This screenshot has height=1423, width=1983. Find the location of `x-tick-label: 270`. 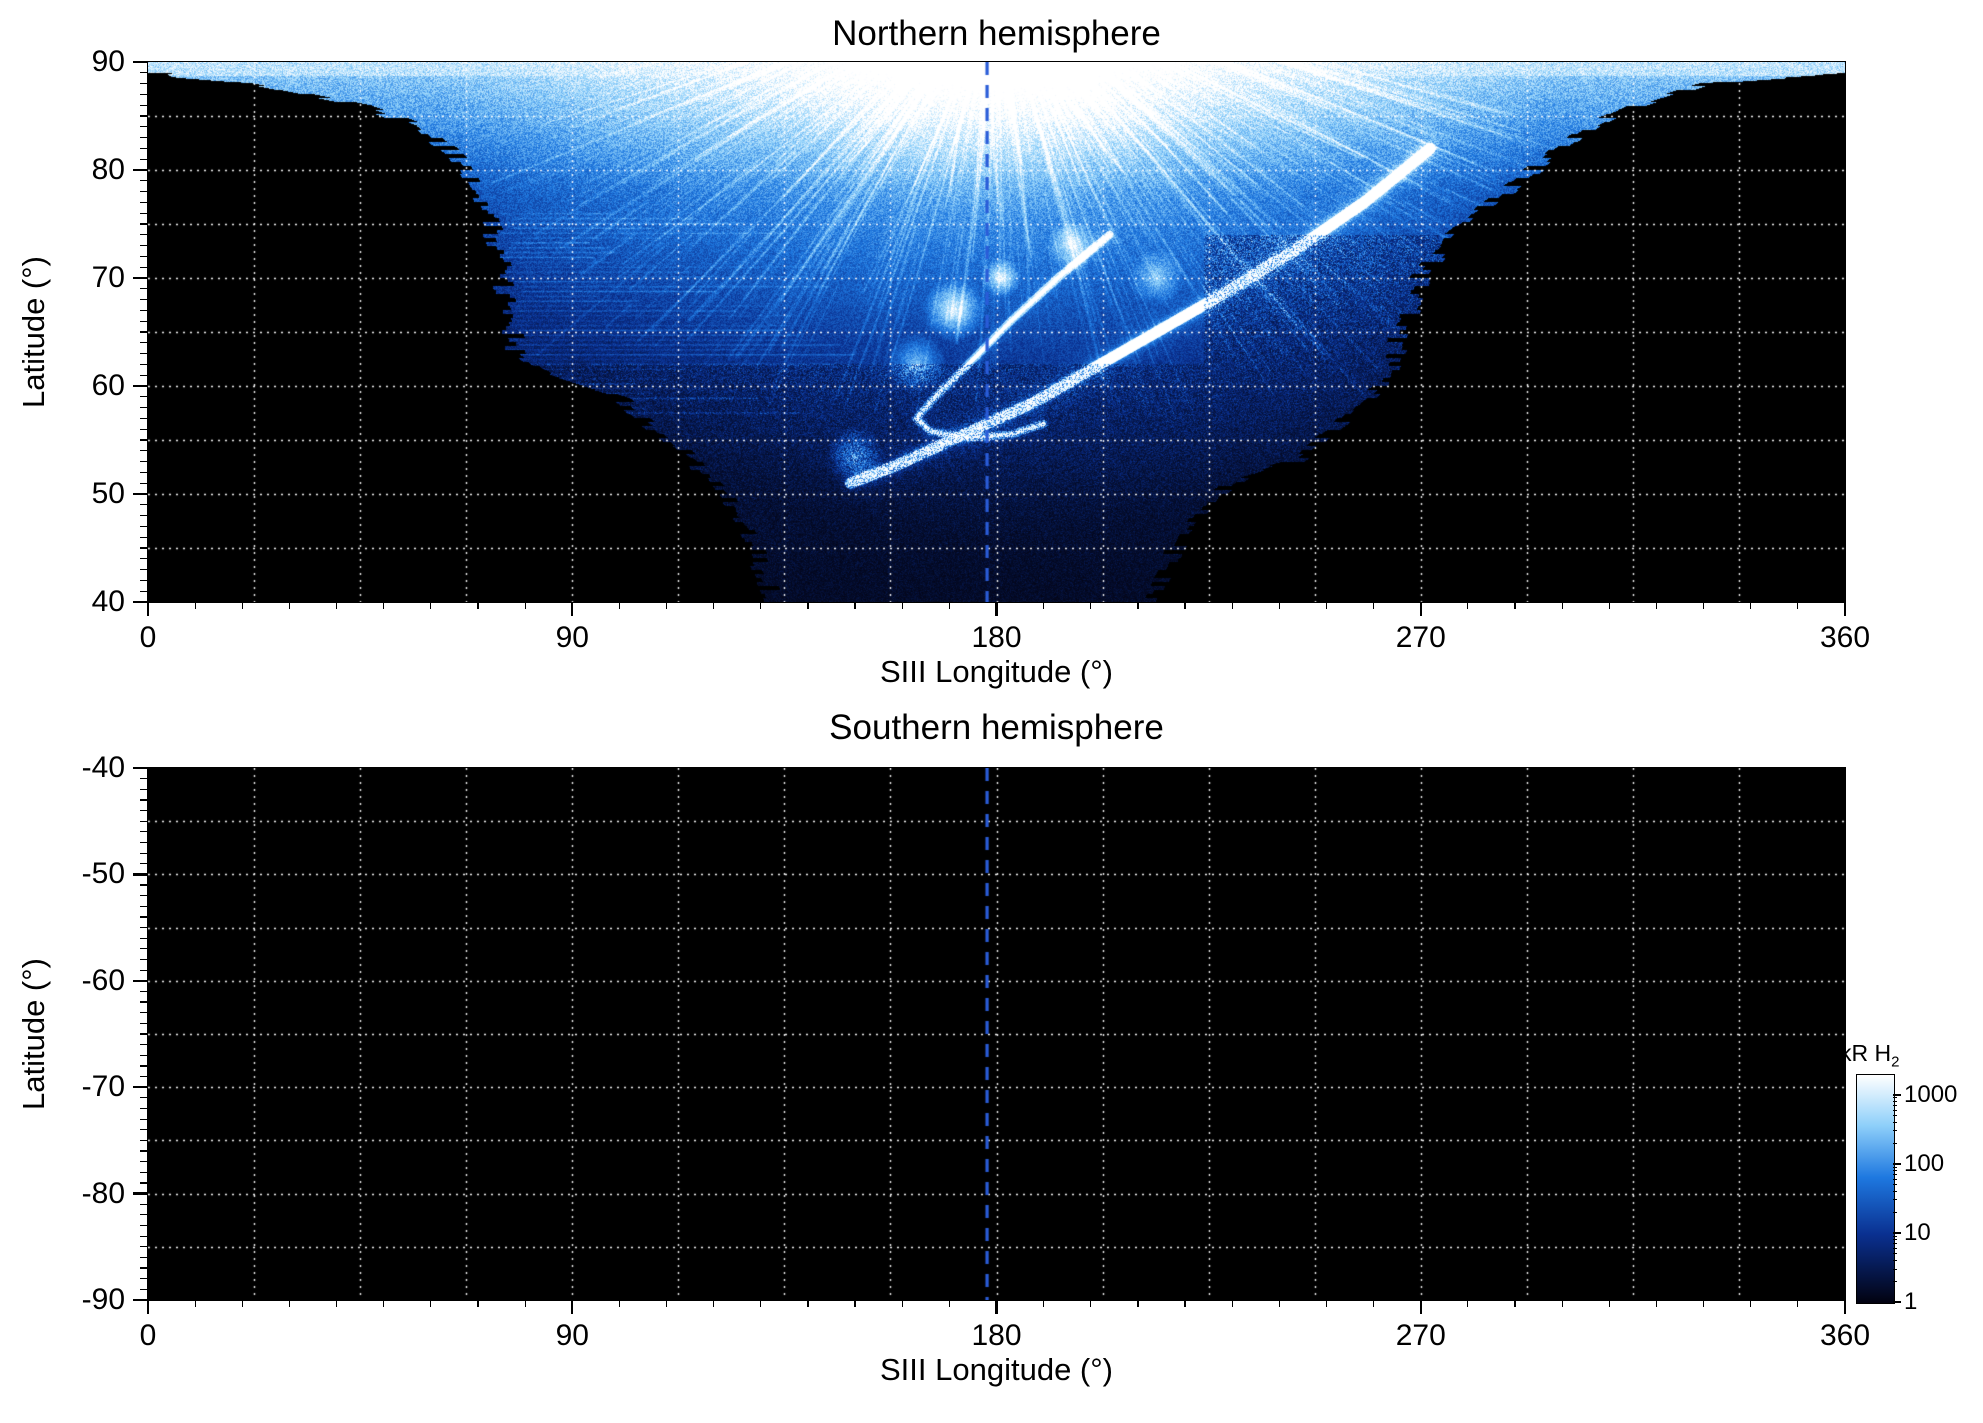

x-tick-label: 270 is located at coordinates (1420, 1335).